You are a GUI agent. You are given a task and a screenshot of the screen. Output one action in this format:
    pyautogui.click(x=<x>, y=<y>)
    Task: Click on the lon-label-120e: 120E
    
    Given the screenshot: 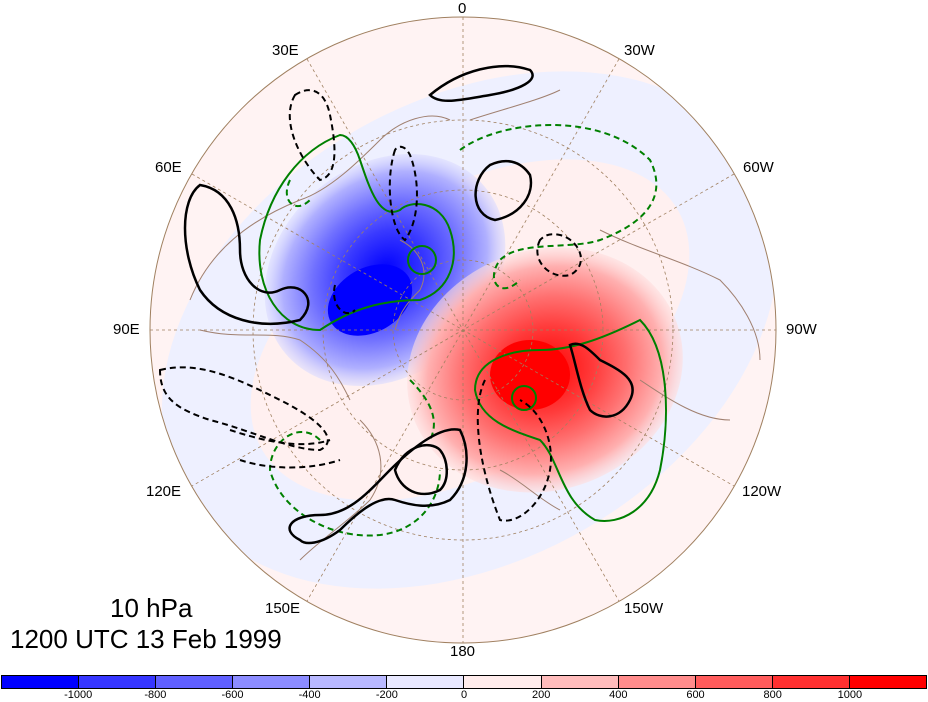 What is the action you would take?
    pyautogui.click(x=164, y=491)
    